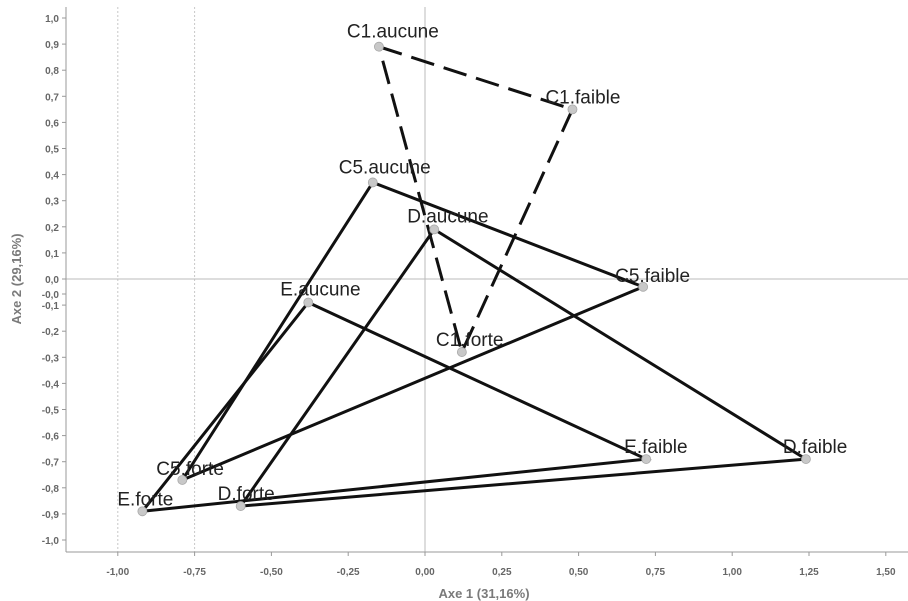 The image size is (908, 601). Describe the element at coordinates (51, 295) in the screenshot. I see `y-tick-label: -0,0` at that location.